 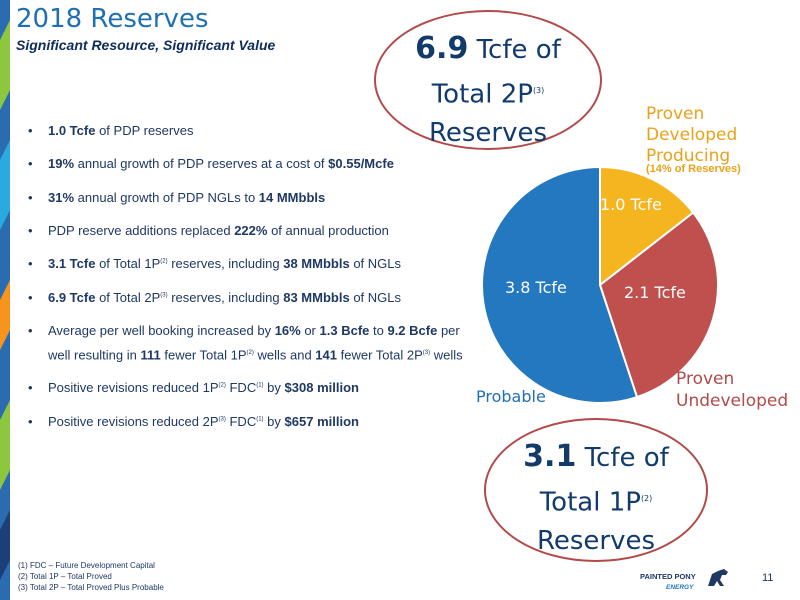 I want to click on page-number: 11, so click(x=768, y=578).